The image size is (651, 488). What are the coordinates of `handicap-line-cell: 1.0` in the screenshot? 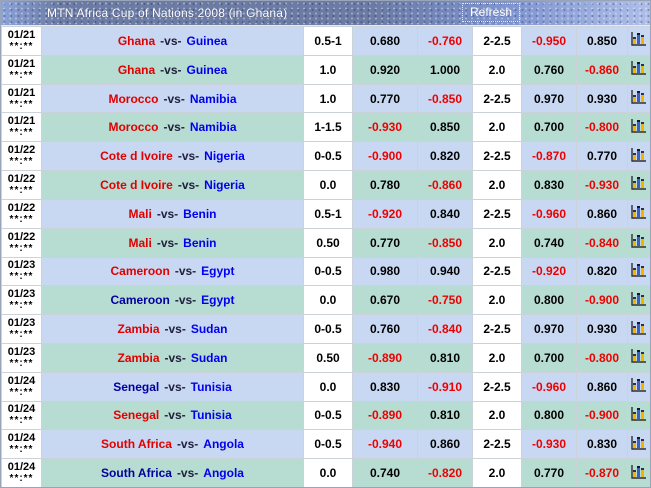 It's located at (328, 69).